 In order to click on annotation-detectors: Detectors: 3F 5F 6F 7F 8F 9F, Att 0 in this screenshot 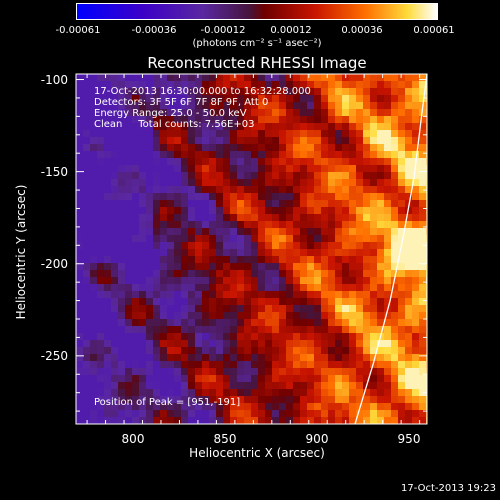, I will do `click(181, 102)`.